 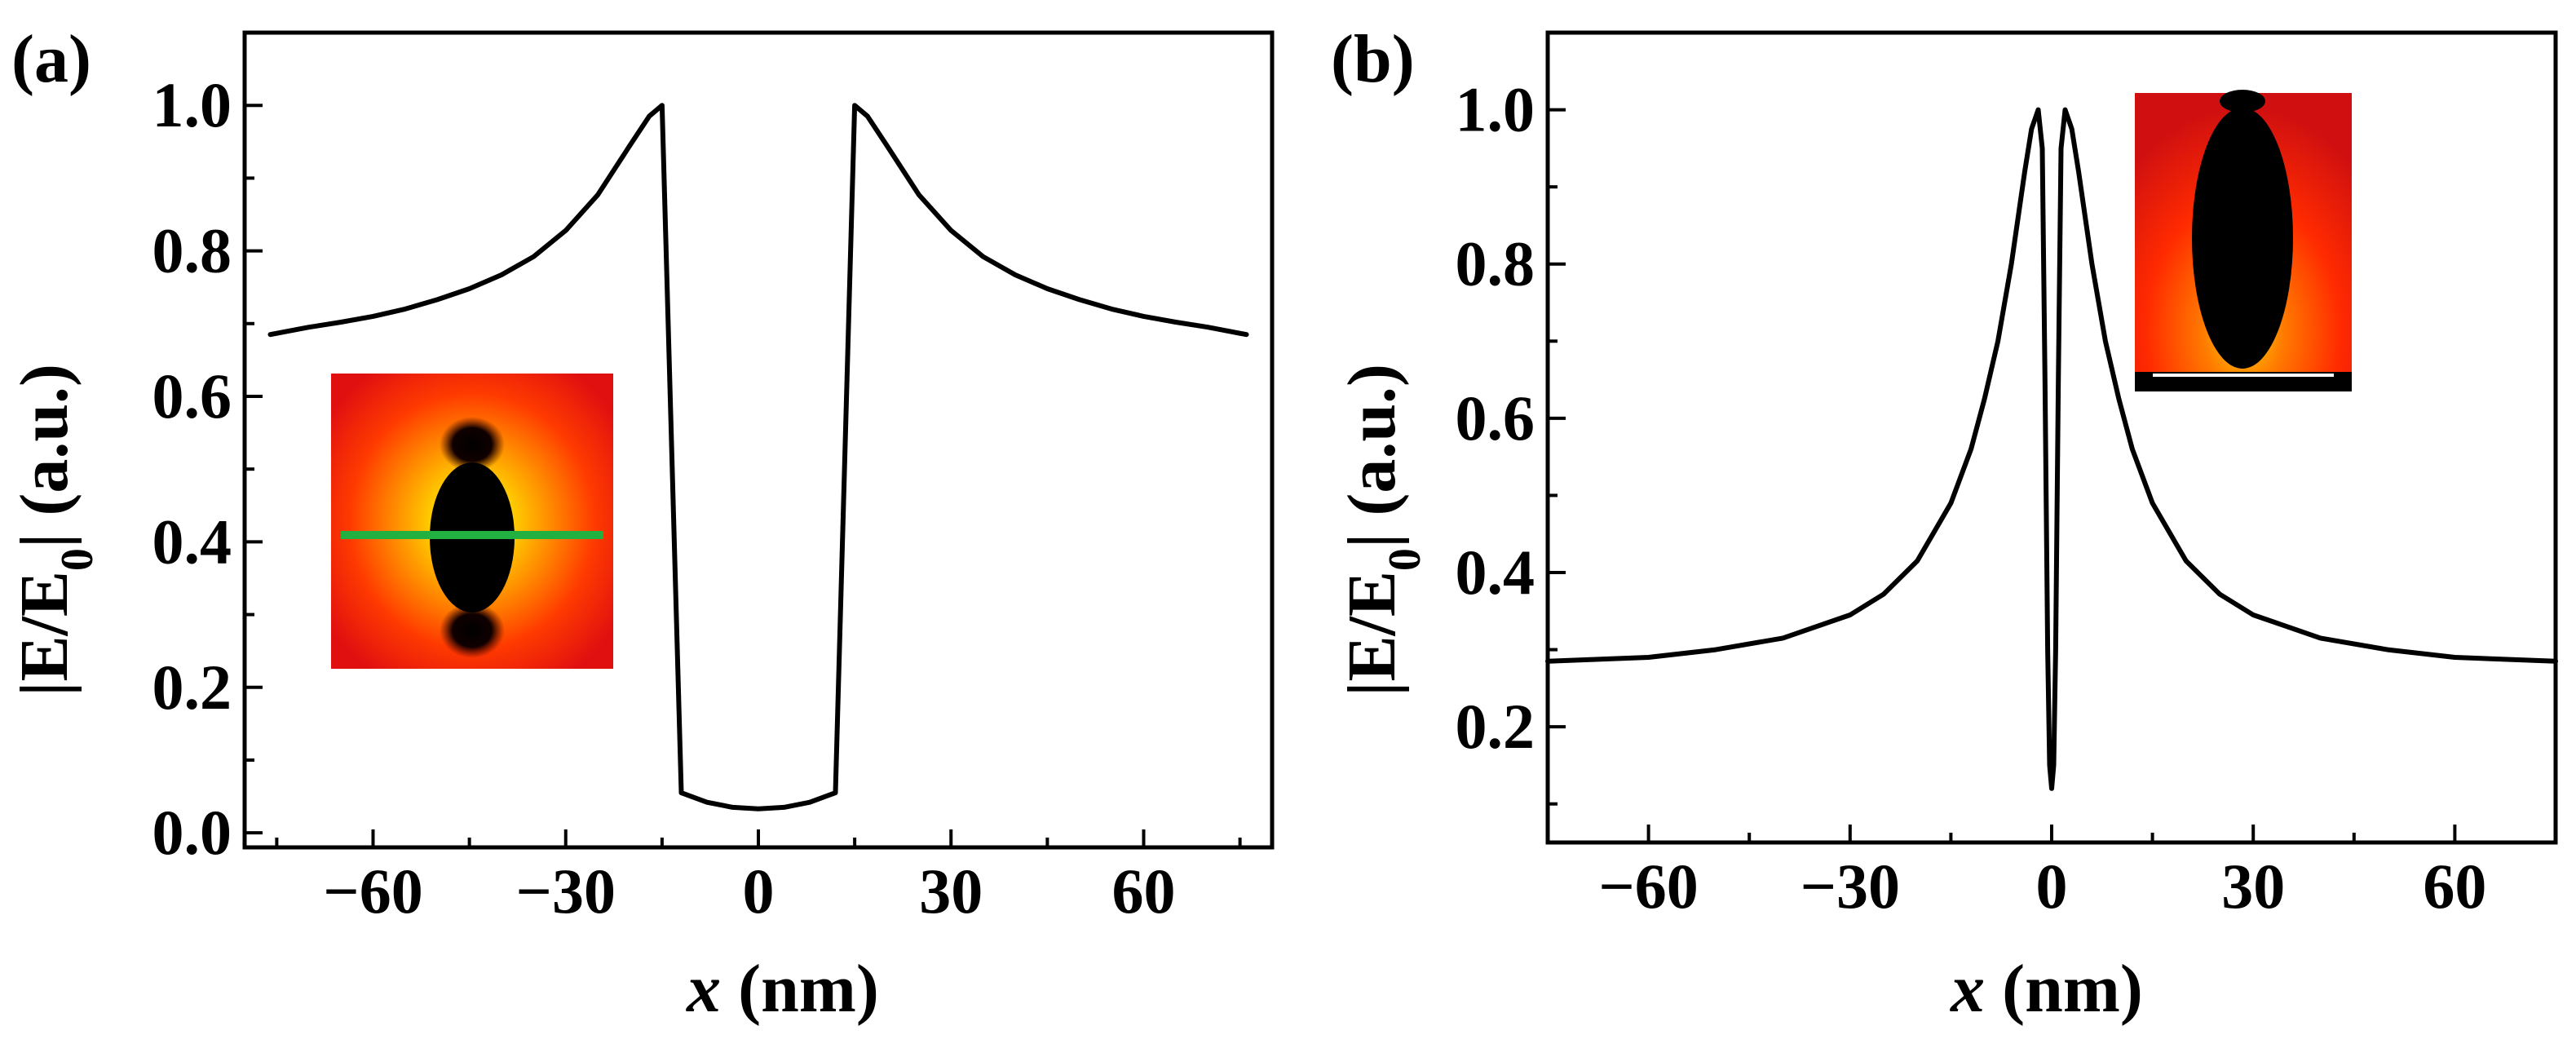 What do you see at coordinates (1495, 417) in the screenshot?
I see `y-tick-label-b: 0.6` at bounding box center [1495, 417].